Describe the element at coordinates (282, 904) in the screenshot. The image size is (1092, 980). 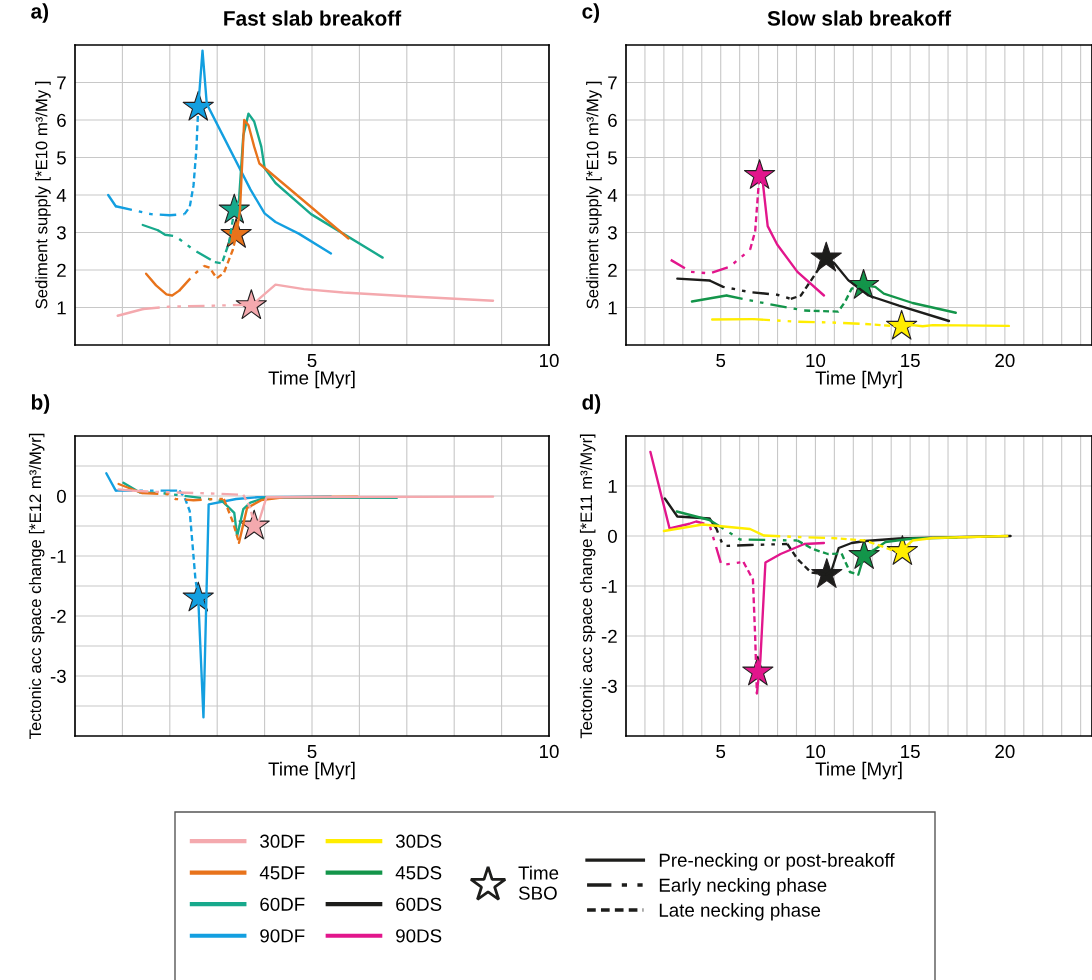
I see `legend-label: 60DF` at that location.